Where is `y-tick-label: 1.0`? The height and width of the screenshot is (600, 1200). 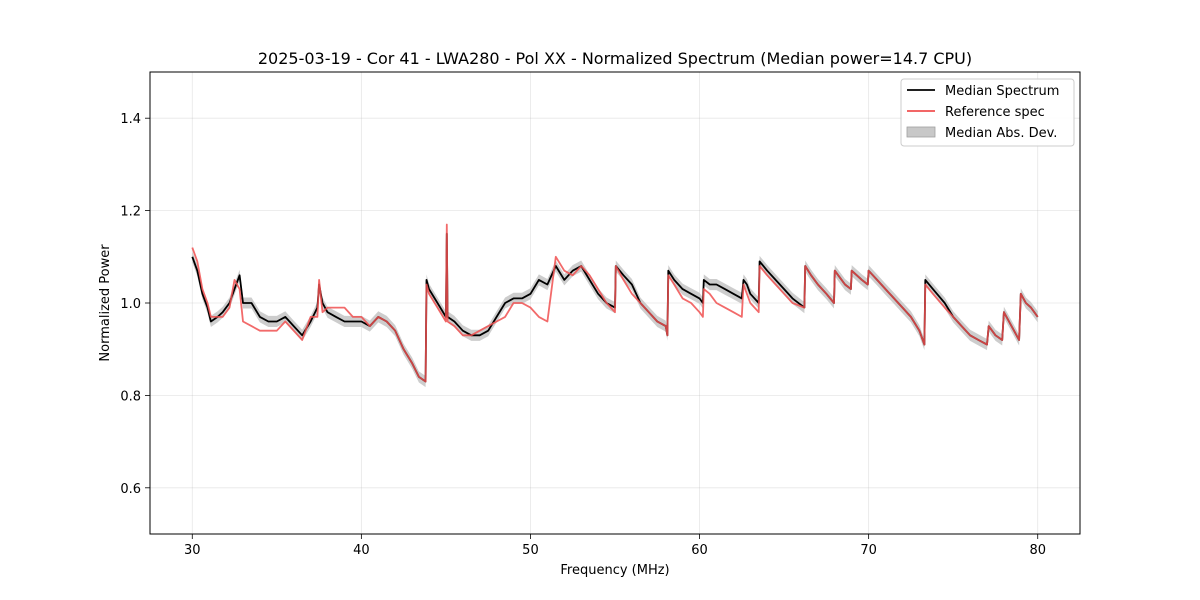 y-tick-label: 1.0 is located at coordinates (130, 304).